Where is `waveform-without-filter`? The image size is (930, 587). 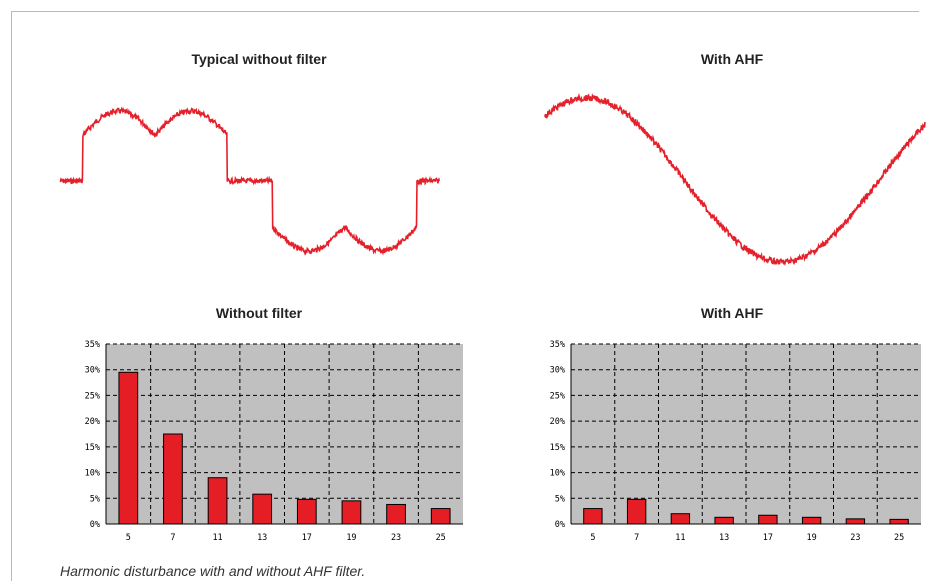
waveform-without-filter is located at coordinates (250, 181).